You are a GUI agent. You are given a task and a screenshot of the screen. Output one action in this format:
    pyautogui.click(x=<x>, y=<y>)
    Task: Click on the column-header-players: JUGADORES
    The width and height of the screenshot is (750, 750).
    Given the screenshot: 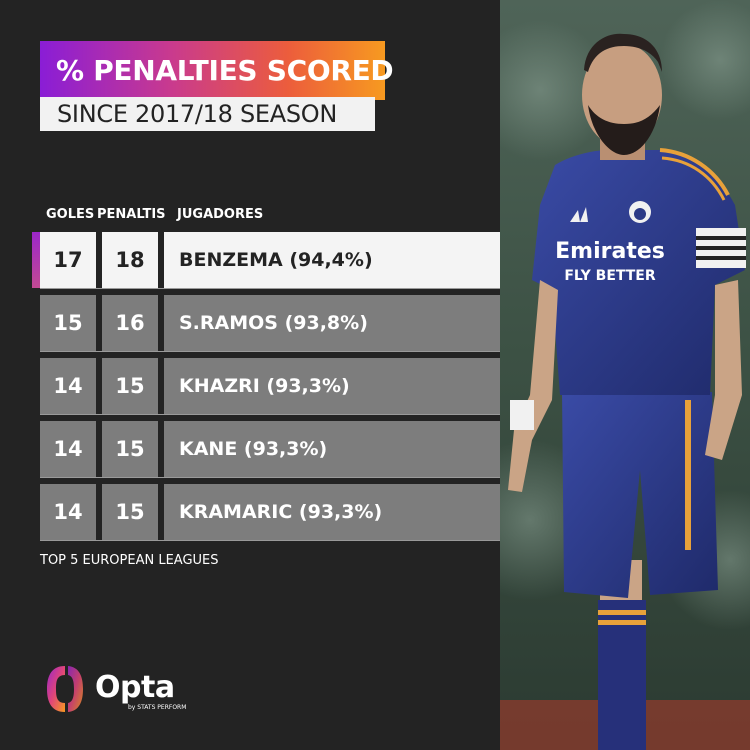 What is the action you would take?
    pyautogui.click(x=220, y=214)
    